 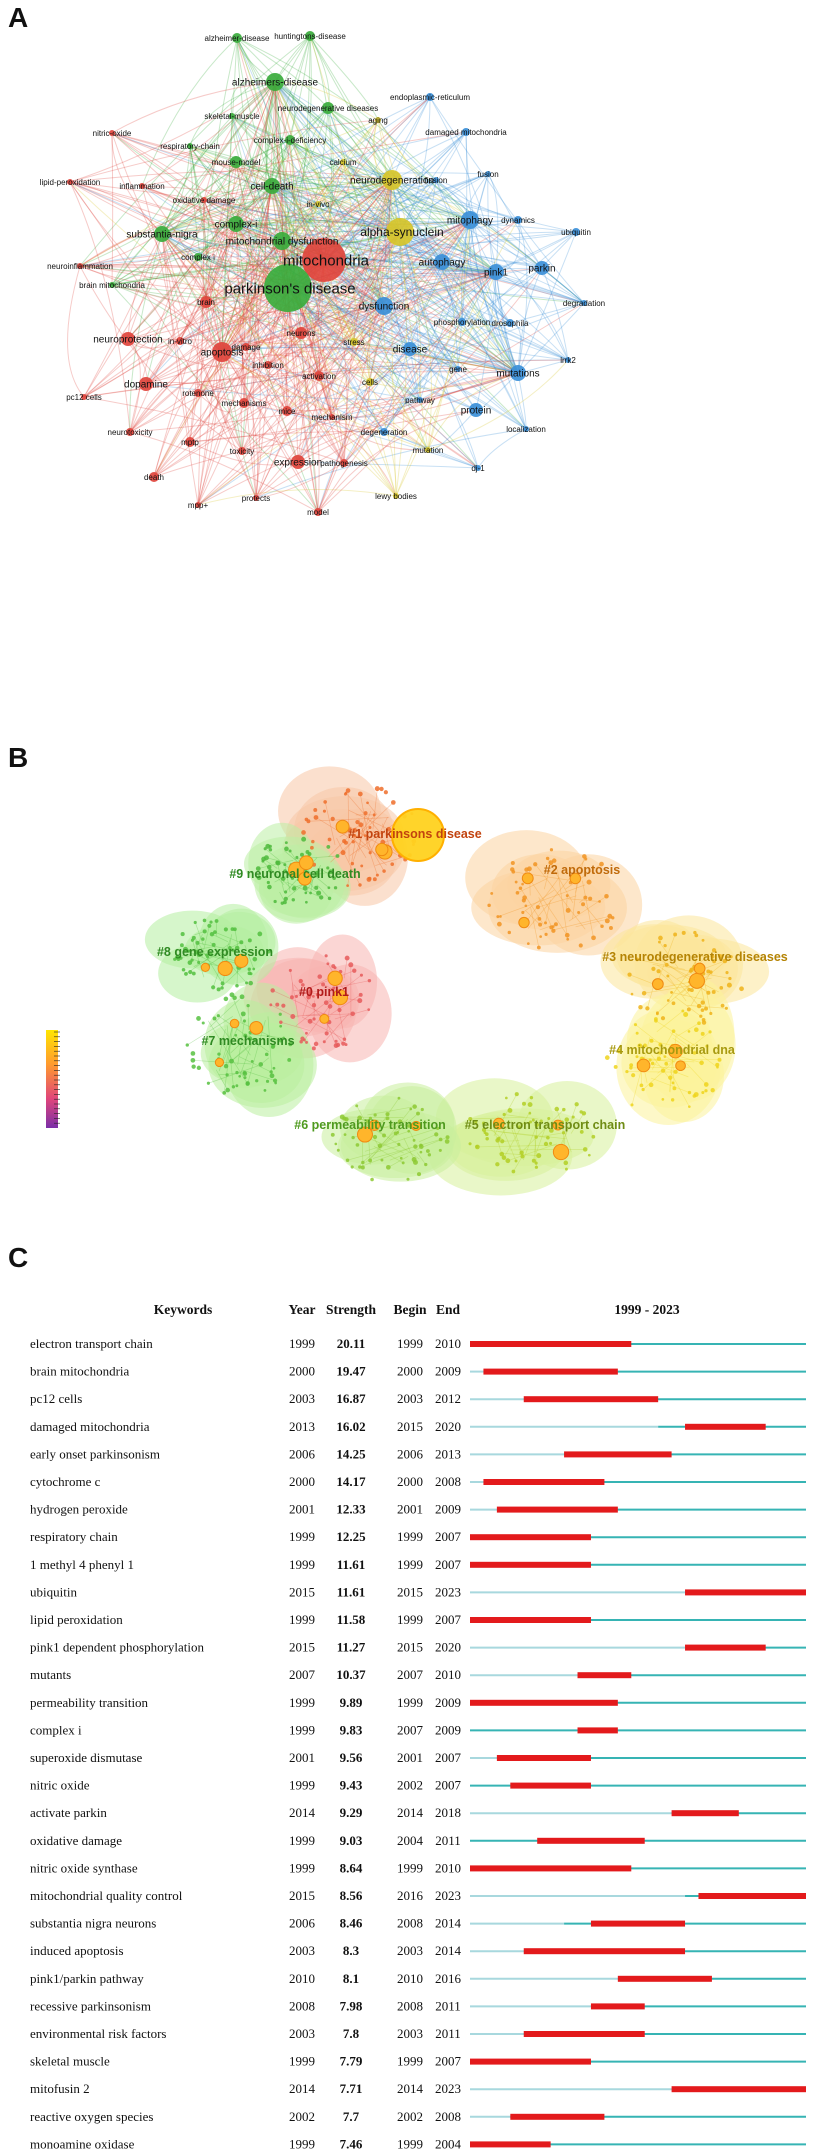 I want to click on node-activation, so click(x=319, y=376).